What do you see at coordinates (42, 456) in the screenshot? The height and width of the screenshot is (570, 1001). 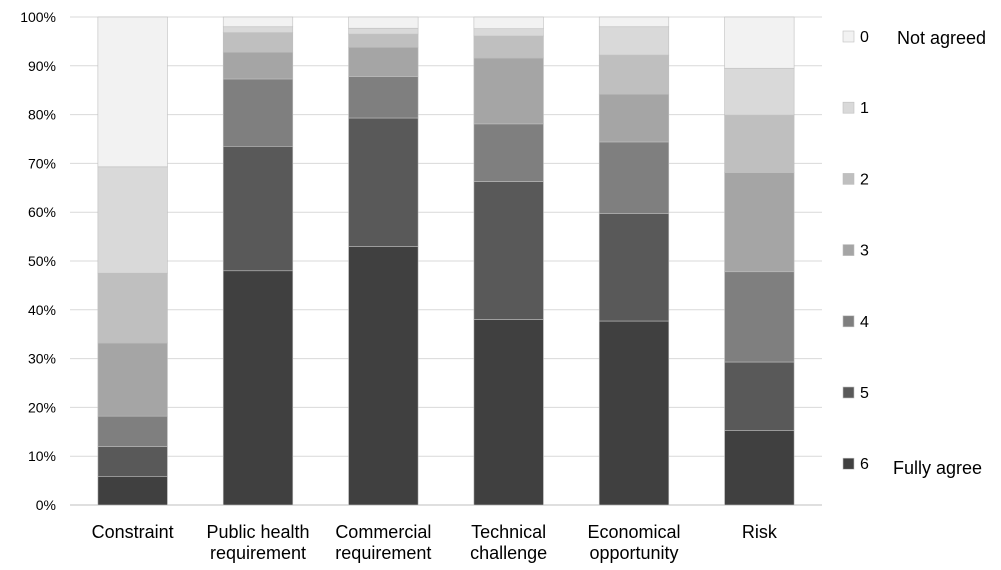 I see `y-tick-label: 10%` at bounding box center [42, 456].